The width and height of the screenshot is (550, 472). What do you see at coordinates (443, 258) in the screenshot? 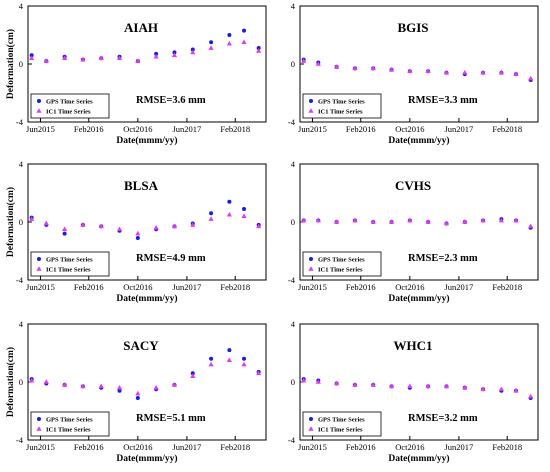
I see `rmse-annotation: RMSE=2.3 mm` at bounding box center [443, 258].